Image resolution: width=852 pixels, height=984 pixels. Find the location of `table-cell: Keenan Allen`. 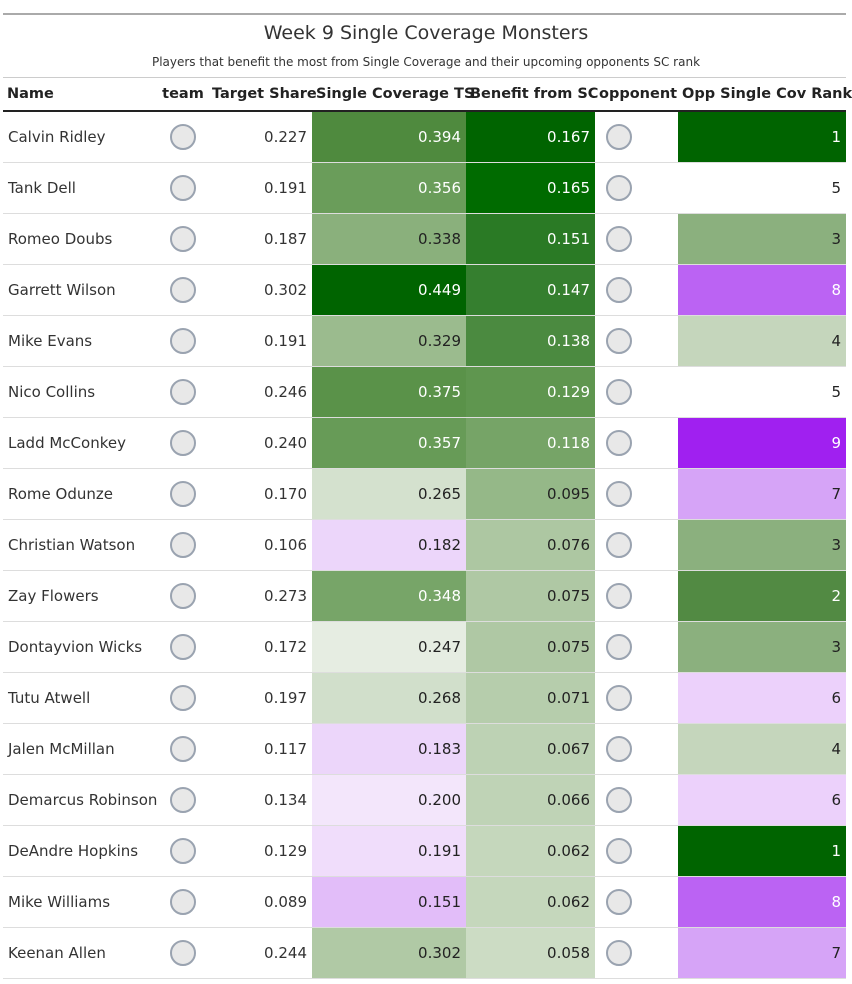

table-cell: Keenan Allen is located at coordinates (80, 953).